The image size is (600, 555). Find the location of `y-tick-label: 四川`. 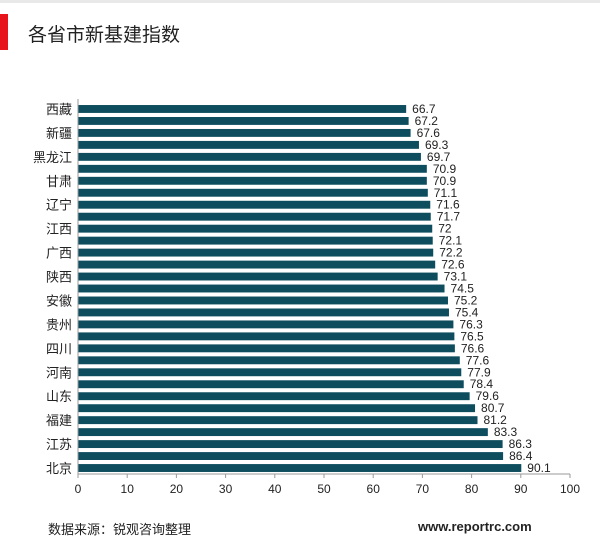

y-tick-label: 四川 is located at coordinates (59, 348).